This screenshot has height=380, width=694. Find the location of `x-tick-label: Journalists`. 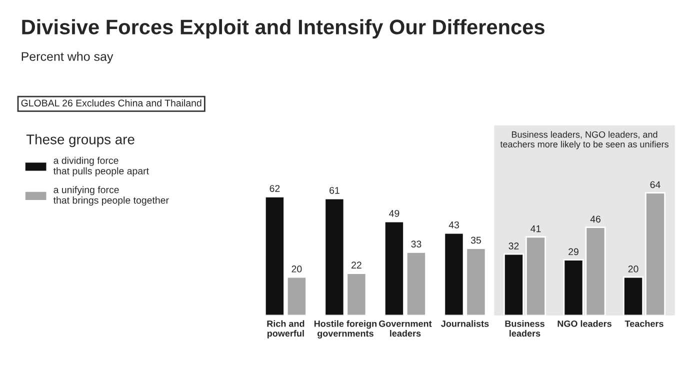

x-tick-label: Journalists is located at coordinates (465, 323).